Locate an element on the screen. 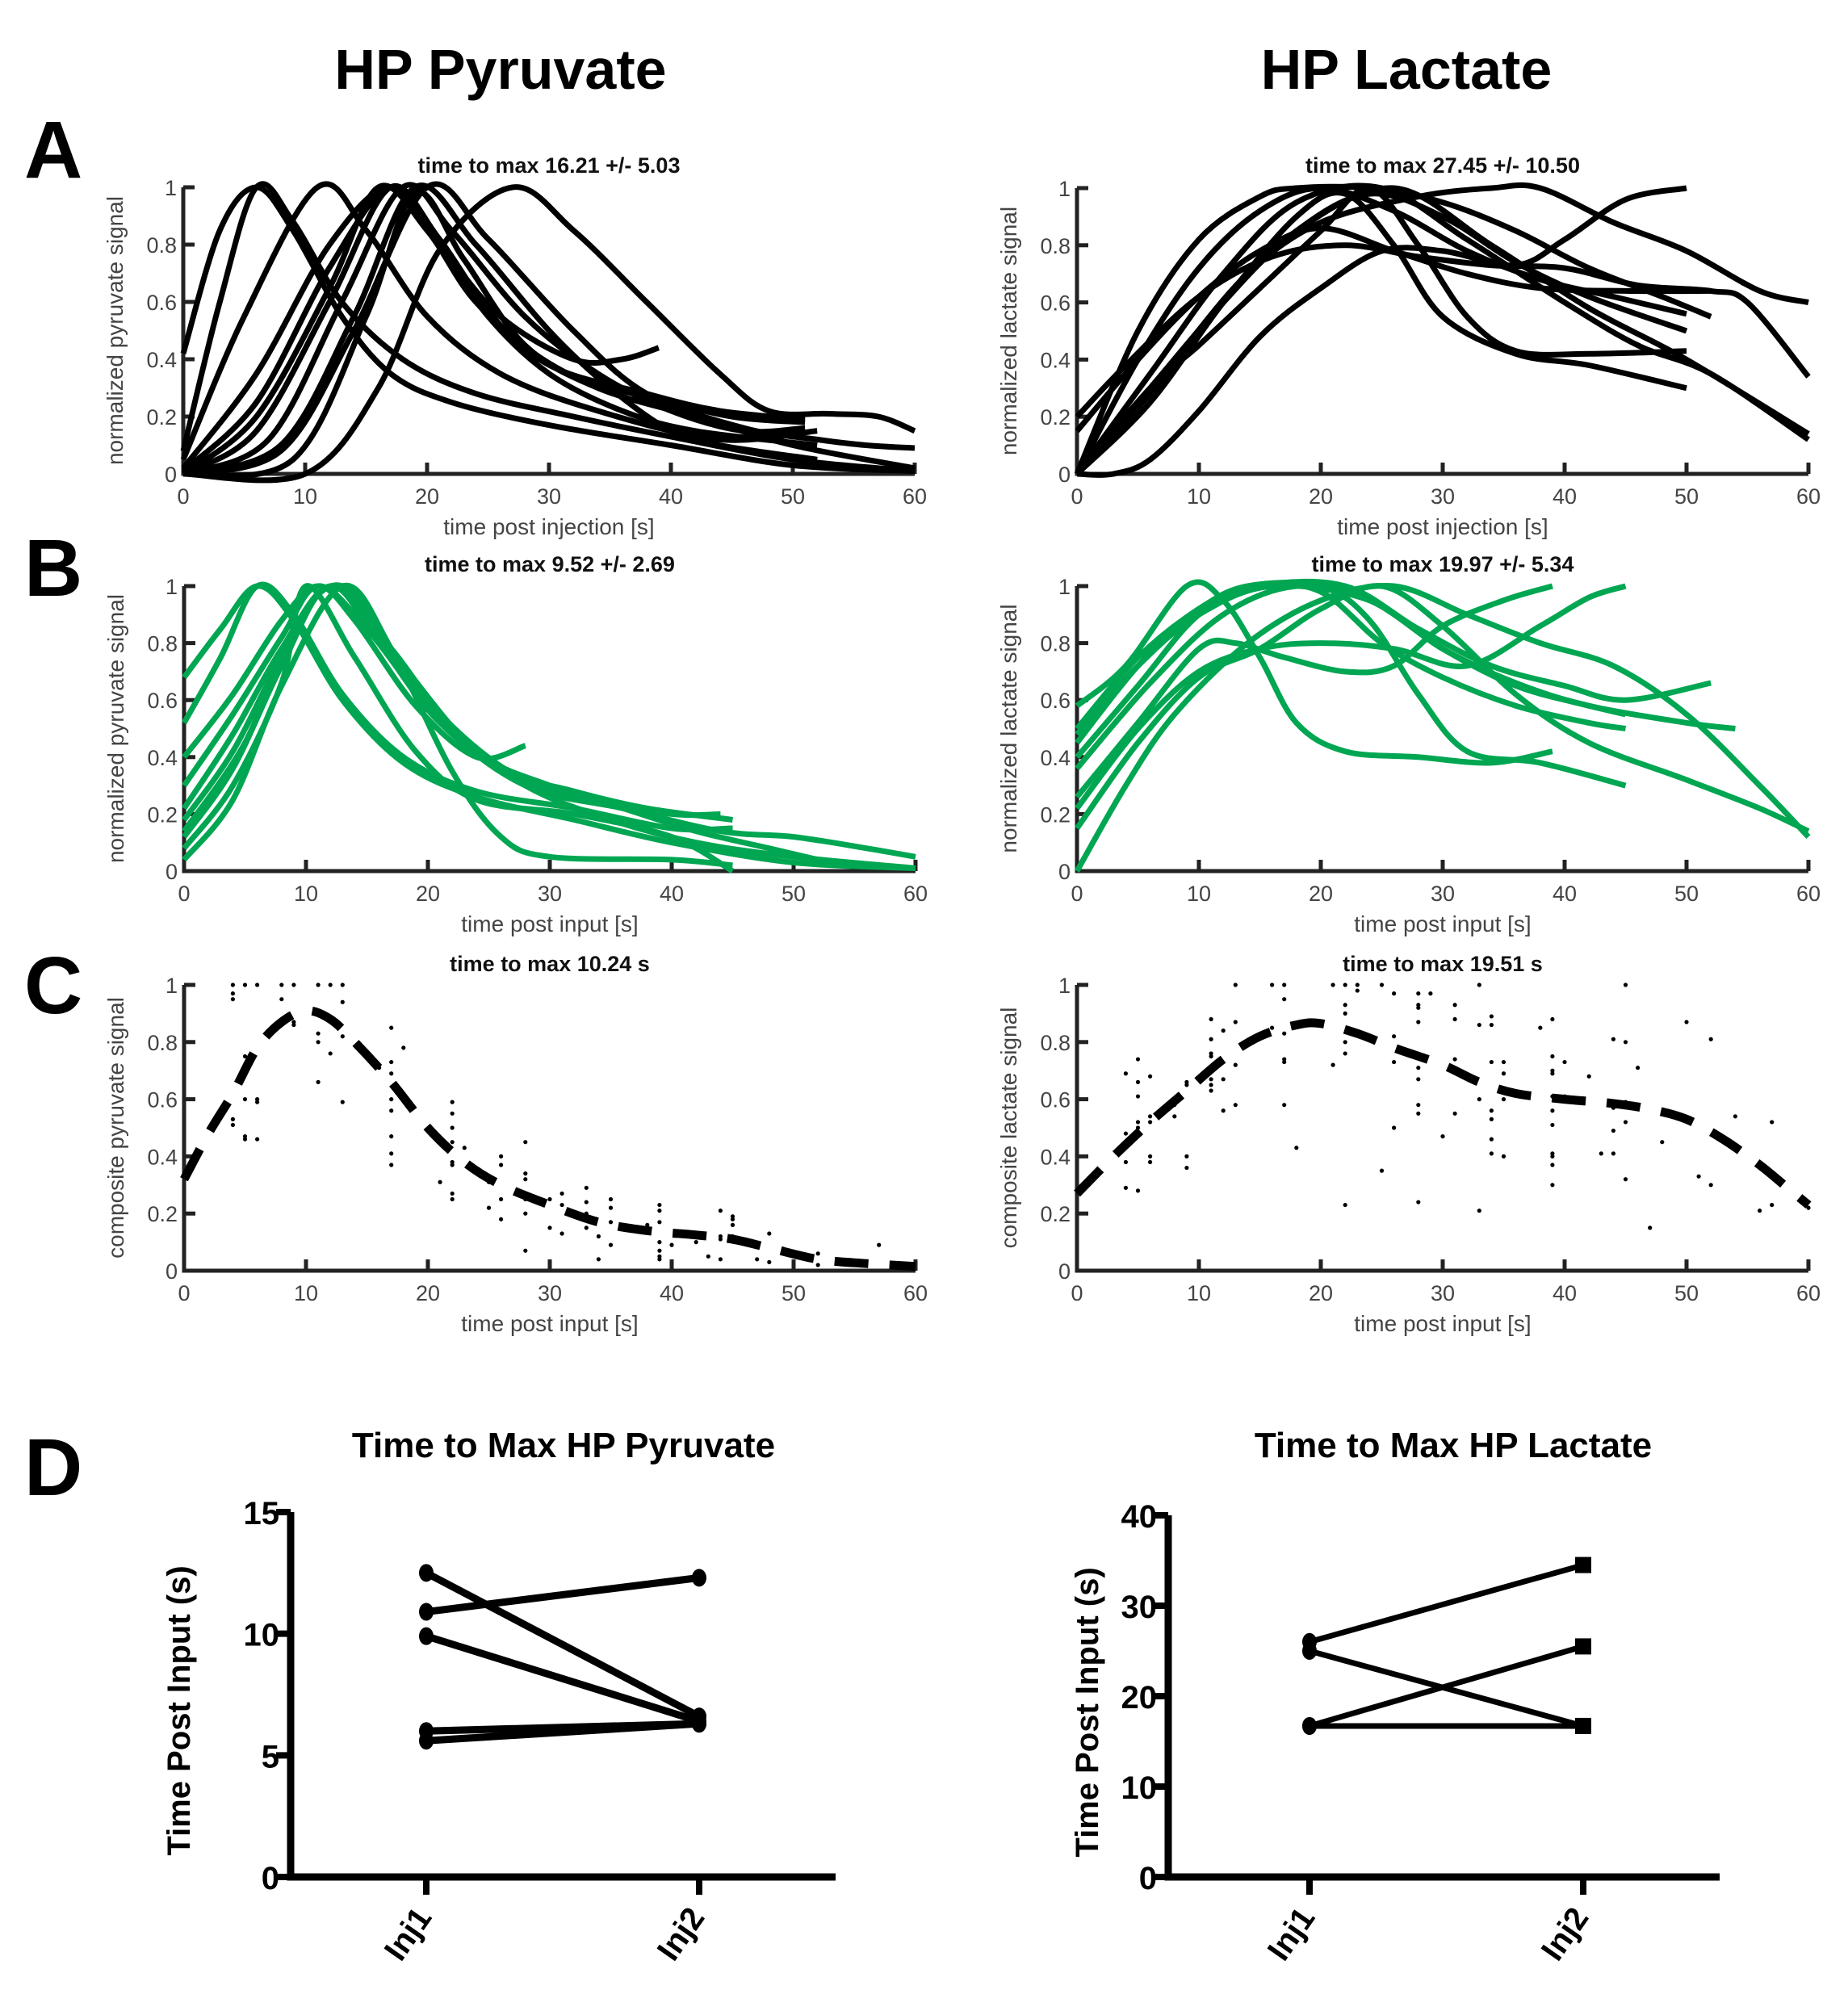 This screenshot has height=1990, width=1848. y-tick-label: 0.2 is located at coordinates (1055, 417).